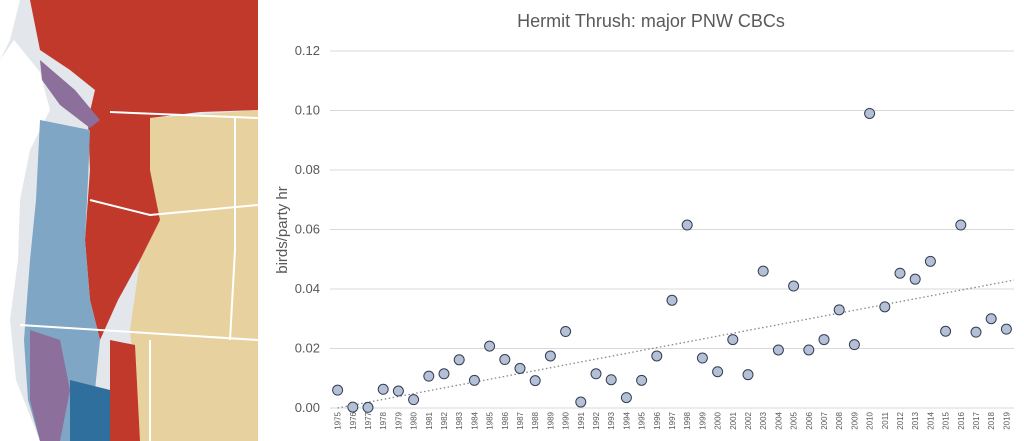 The image size is (1024, 441). I want to click on chart-title: Hermit Thrush: major PNW CBCs, so click(651, 21).